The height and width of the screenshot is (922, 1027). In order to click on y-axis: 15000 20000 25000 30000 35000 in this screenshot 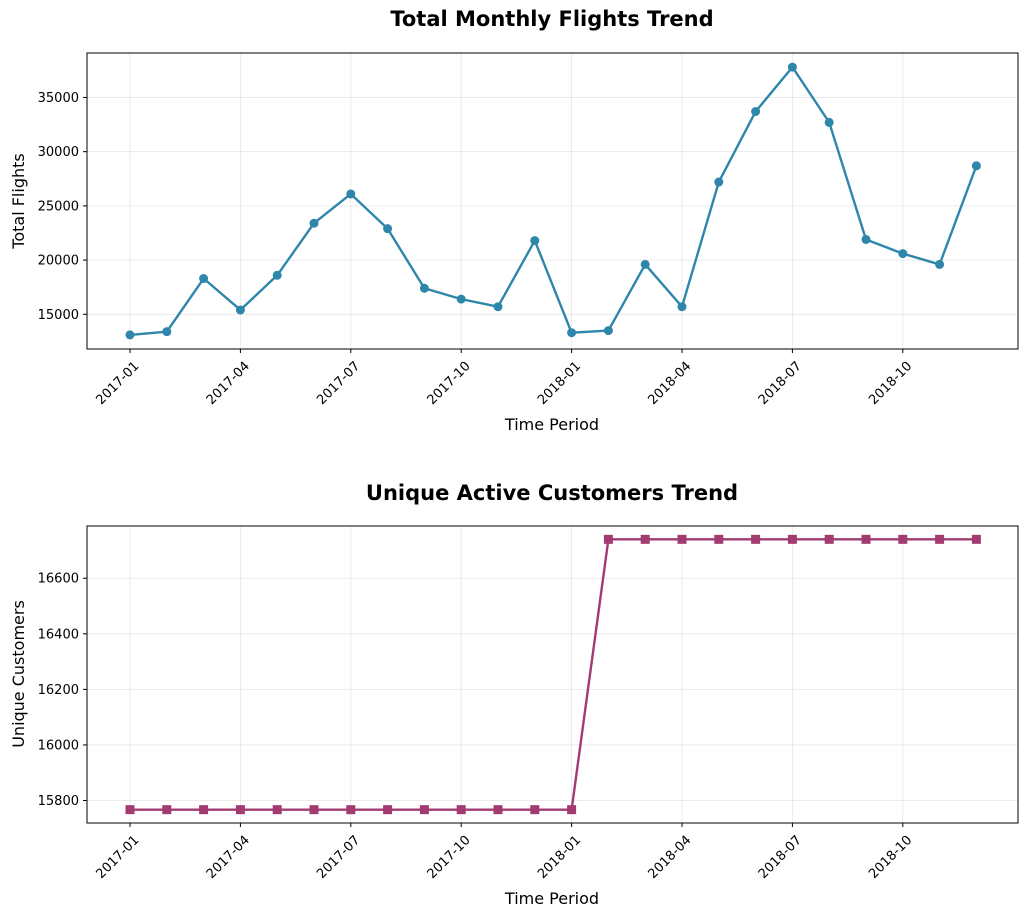, I will do `click(62, 207)`.